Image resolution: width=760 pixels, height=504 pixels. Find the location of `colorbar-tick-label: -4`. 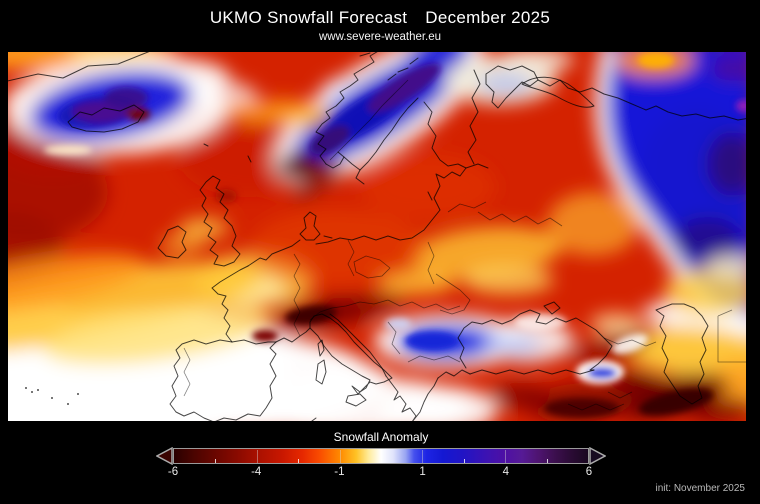

colorbar-tick-label: -4 is located at coordinates (256, 472).